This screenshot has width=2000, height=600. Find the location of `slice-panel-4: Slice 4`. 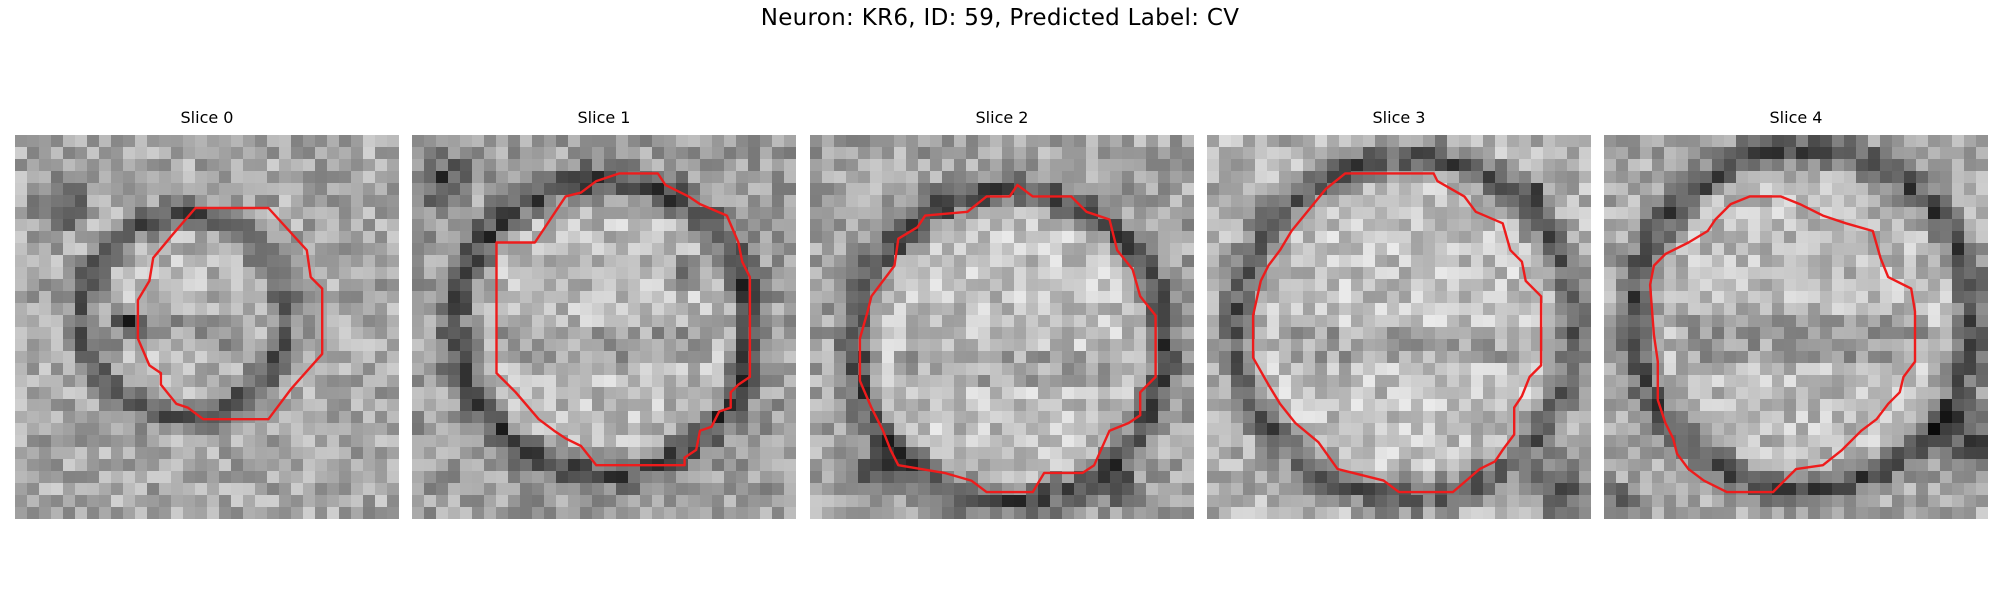

slice-panel-4: Slice 4 is located at coordinates (1796, 313).